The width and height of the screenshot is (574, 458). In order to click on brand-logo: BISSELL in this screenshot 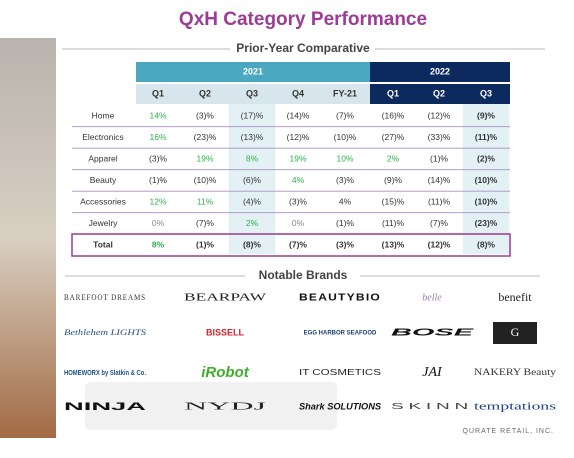, I will do `click(225, 332)`.